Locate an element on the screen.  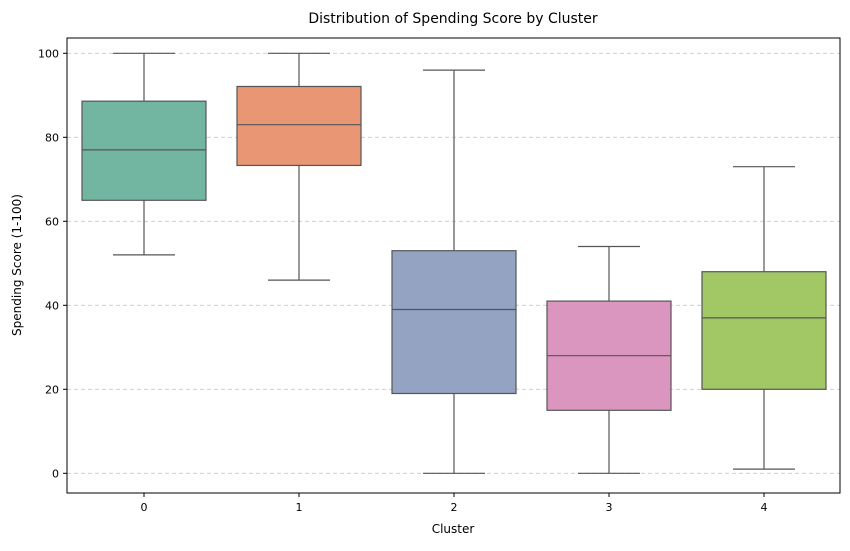
x-axis-label: Cluster is located at coordinates (453, 529).